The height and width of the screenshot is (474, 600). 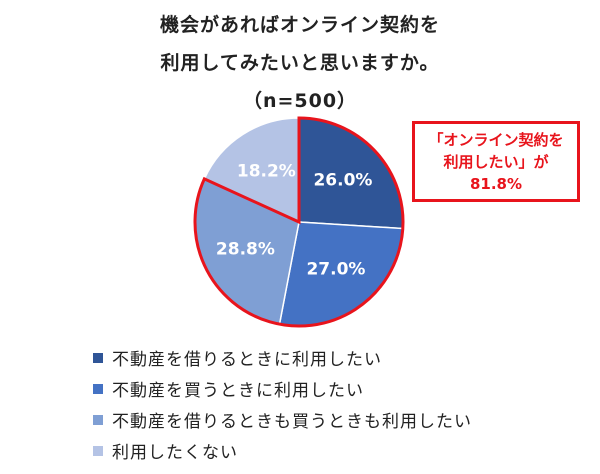 I want to click on value-label-1: 26.0%, so click(x=342, y=181).